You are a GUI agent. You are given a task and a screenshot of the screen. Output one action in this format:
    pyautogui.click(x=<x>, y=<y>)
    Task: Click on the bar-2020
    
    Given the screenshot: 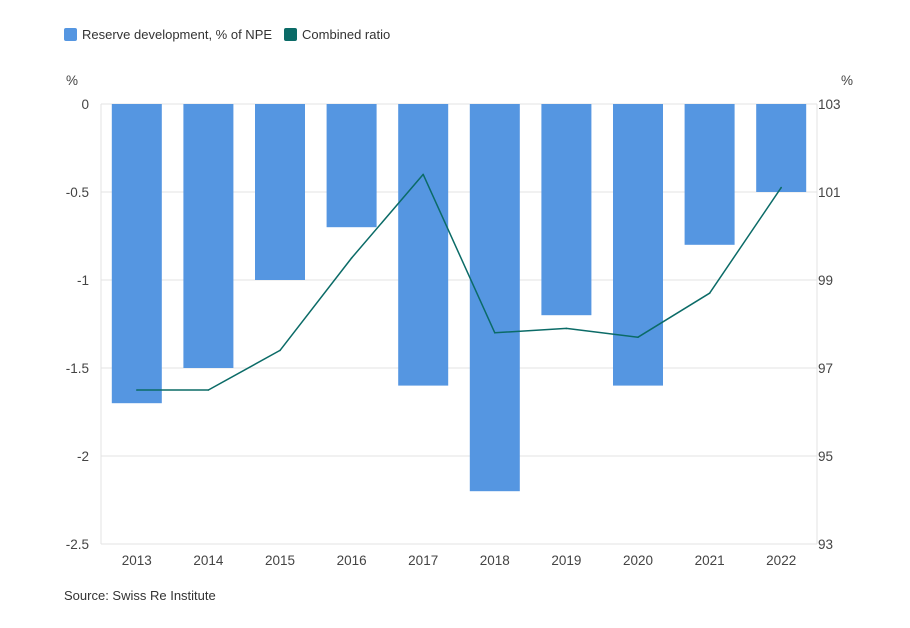 What is the action you would take?
    pyautogui.click(x=638, y=245)
    